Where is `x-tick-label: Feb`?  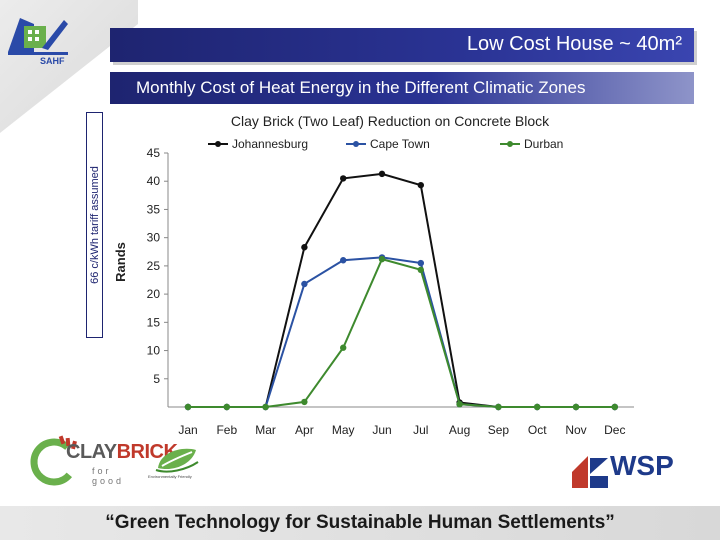 x-tick-label: Feb is located at coordinates (226, 430).